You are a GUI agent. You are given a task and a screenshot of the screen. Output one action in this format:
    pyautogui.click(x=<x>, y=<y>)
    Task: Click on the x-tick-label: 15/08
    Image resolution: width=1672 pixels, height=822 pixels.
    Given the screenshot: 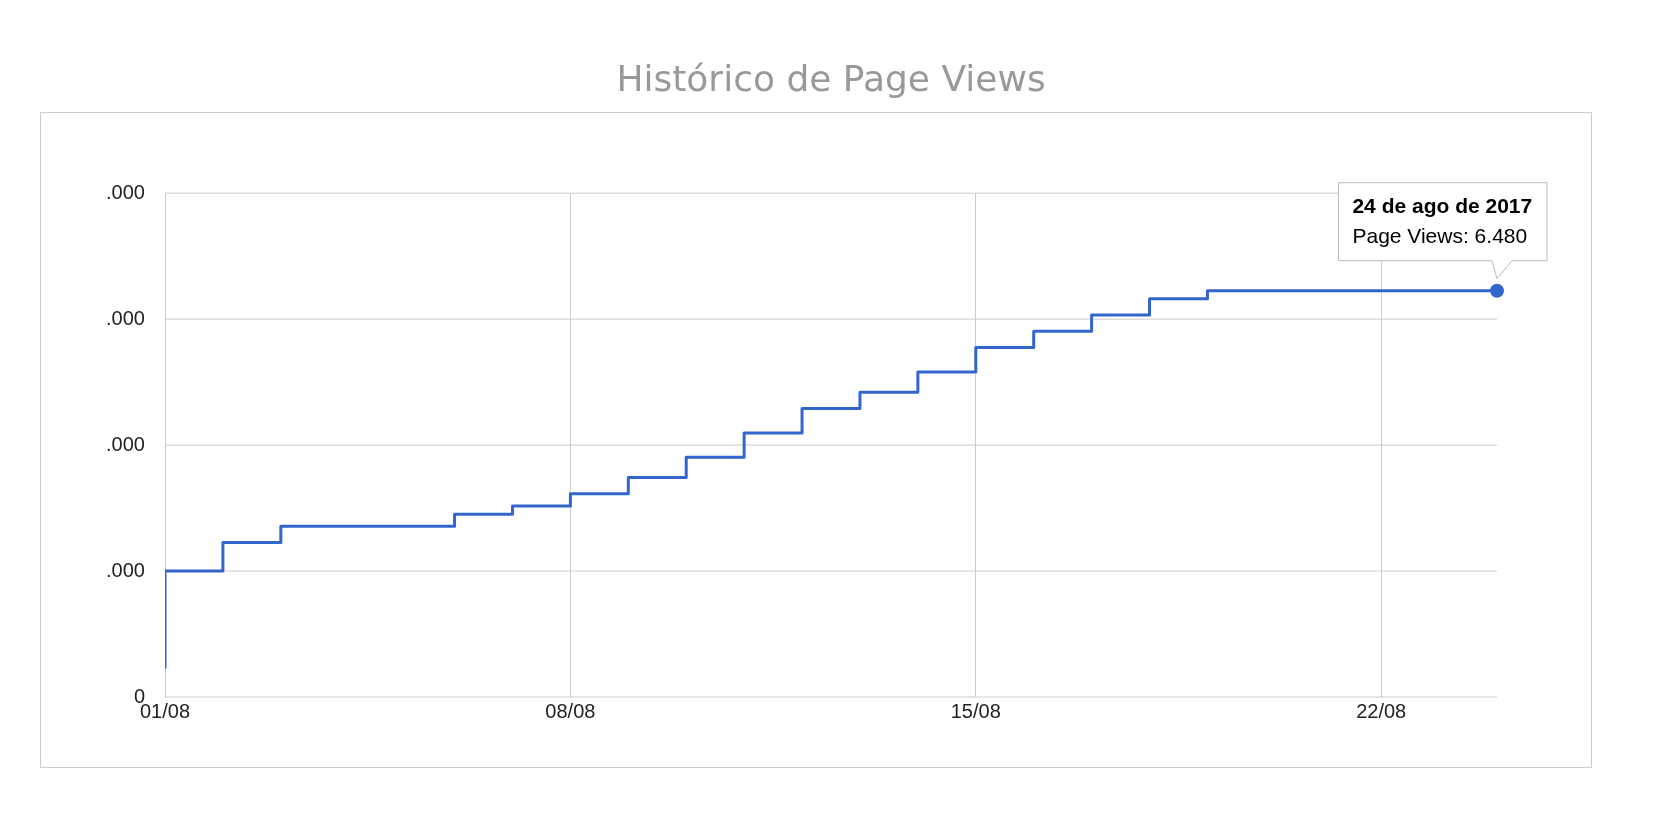 What is the action you would take?
    pyautogui.click(x=975, y=710)
    